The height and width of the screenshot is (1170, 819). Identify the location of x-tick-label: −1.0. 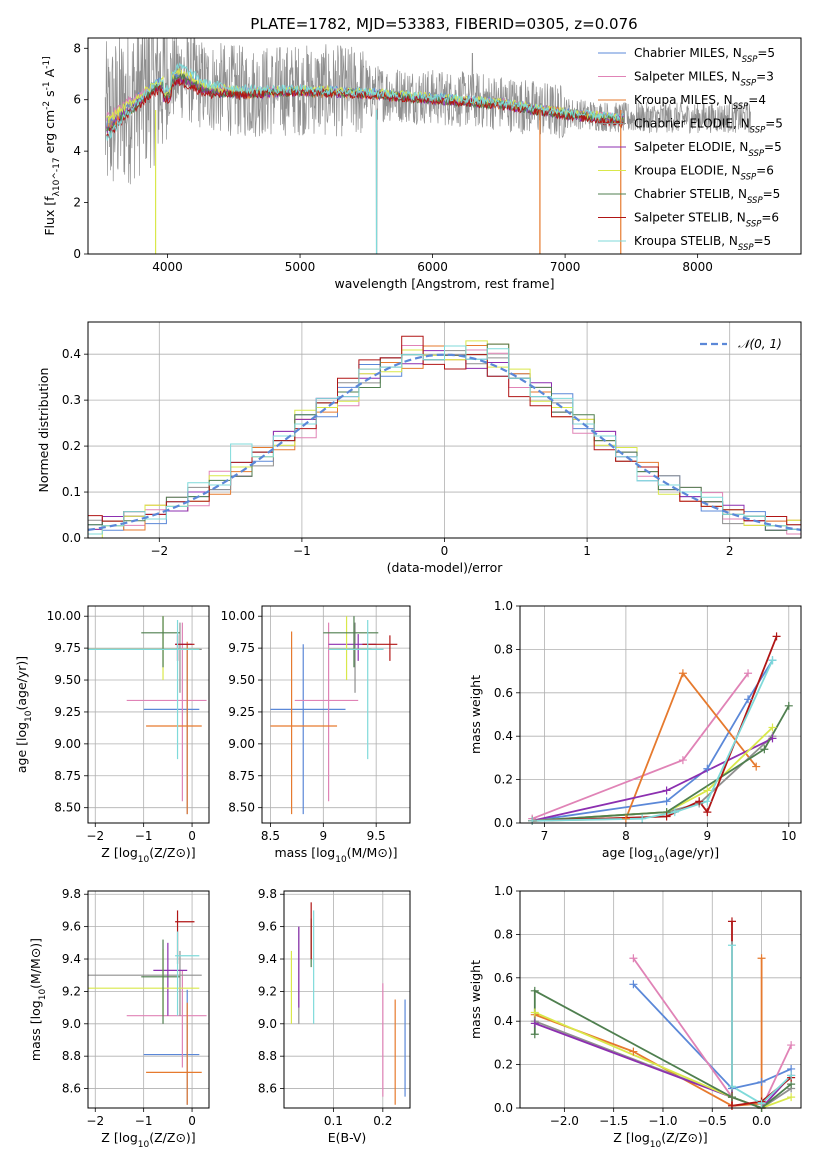
(662, 1121).